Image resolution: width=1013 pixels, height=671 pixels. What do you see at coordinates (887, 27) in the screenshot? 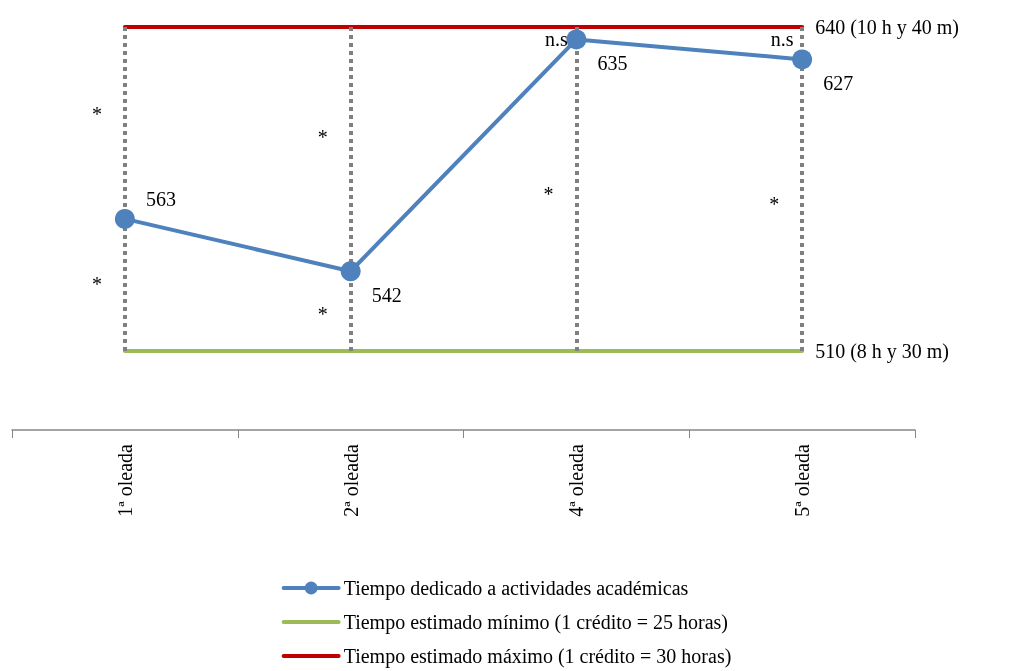
I see `data-label: 640 (10 h y 40 m)` at bounding box center [887, 27].